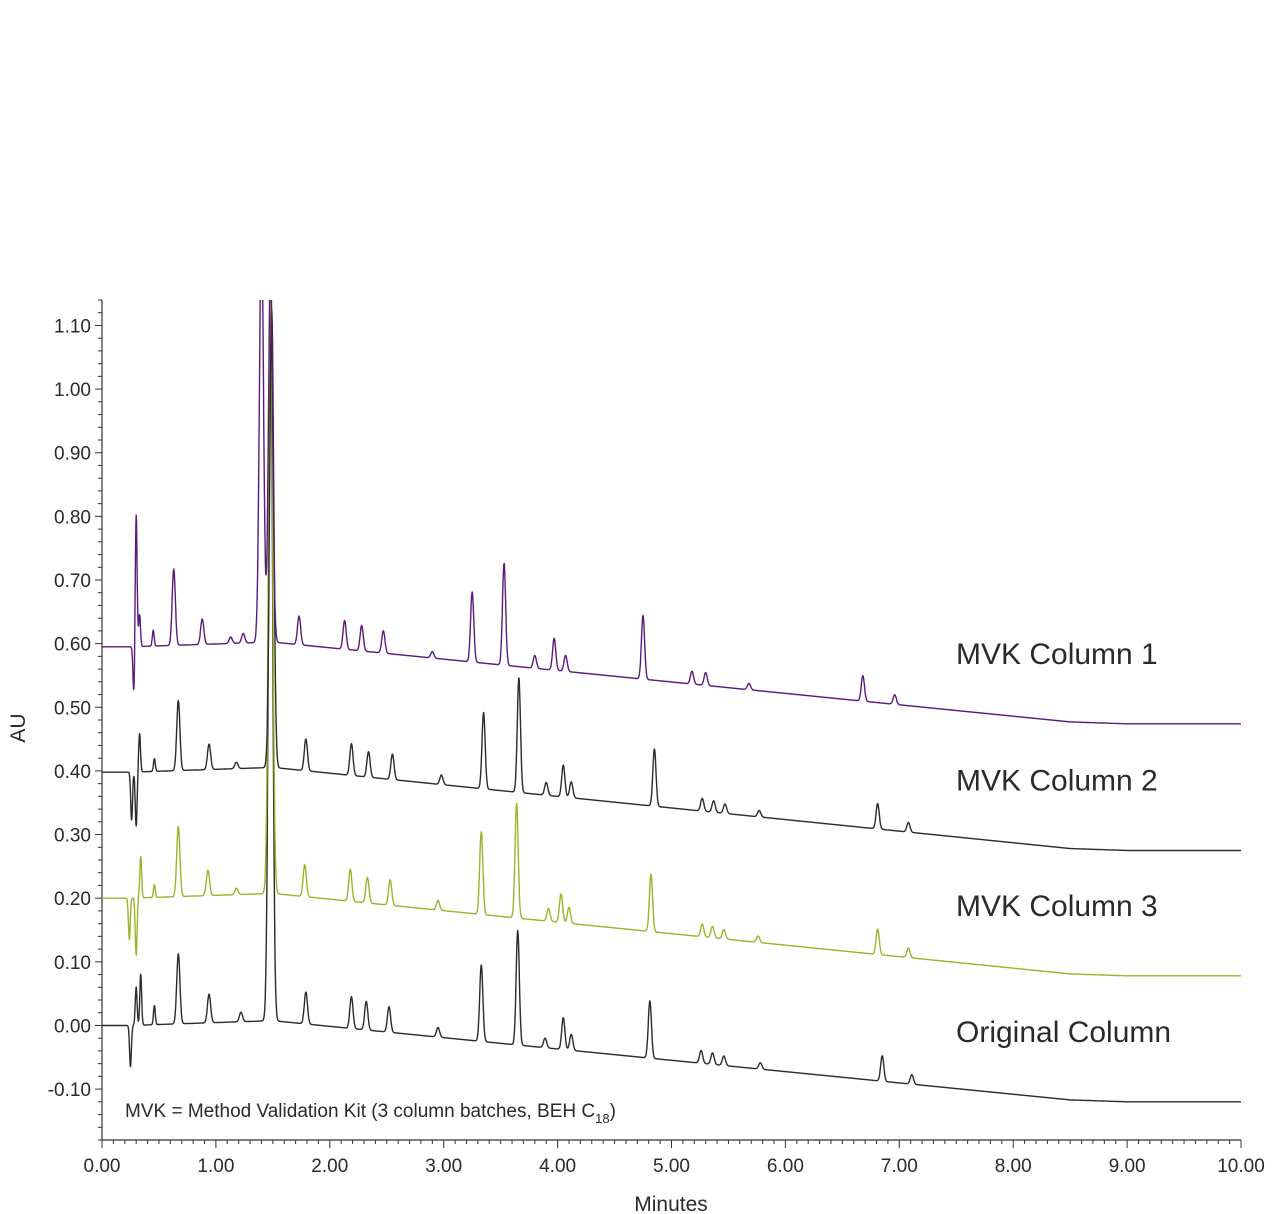 Image resolution: width=1280 pixels, height=1214 pixels. What do you see at coordinates (329, 1166) in the screenshot?
I see `x-tick-label: 2.00` at bounding box center [329, 1166].